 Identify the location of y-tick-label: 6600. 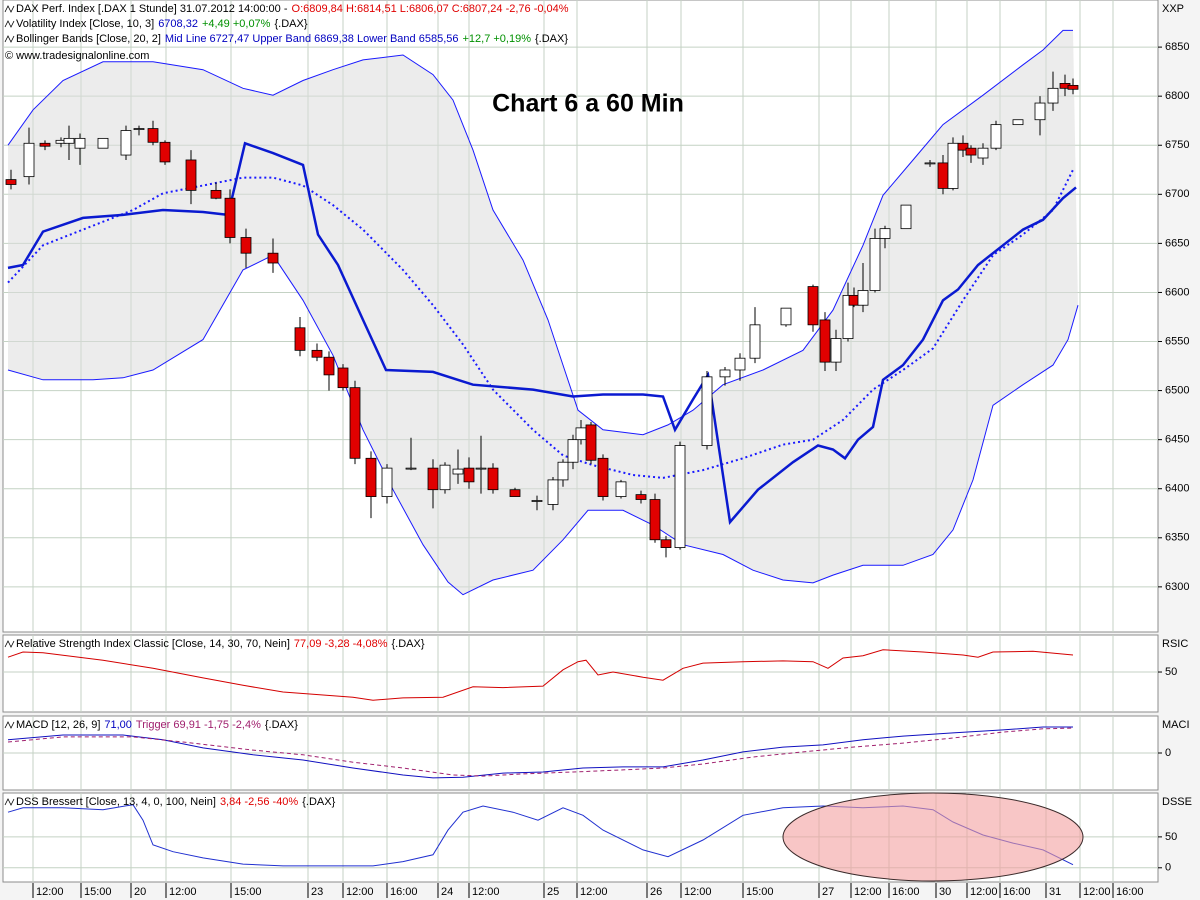
(1177, 292).